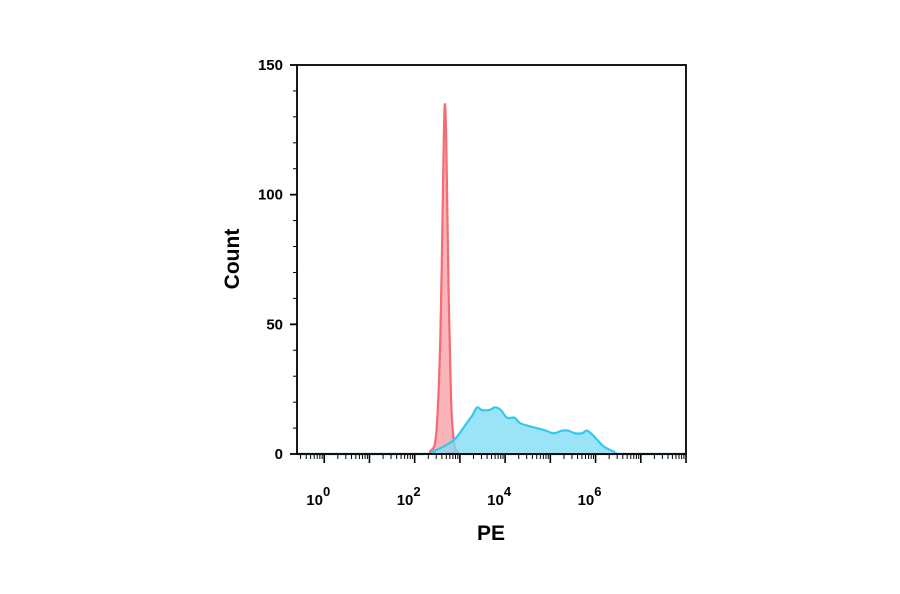 Image resolution: width=900 pixels, height=594 pixels. I want to click on x-axis-ticks: 10⁰ 10² 10⁴ 10⁶, so click(453, 496).